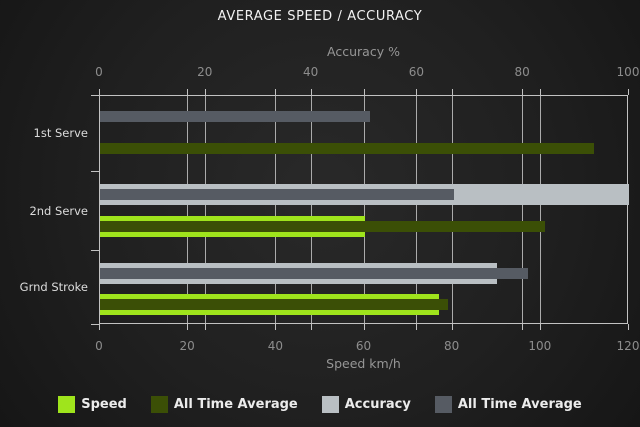 Image resolution: width=640 pixels, height=427 pixels. I want to click on axis-tick-label: 120, so click(628, 346).